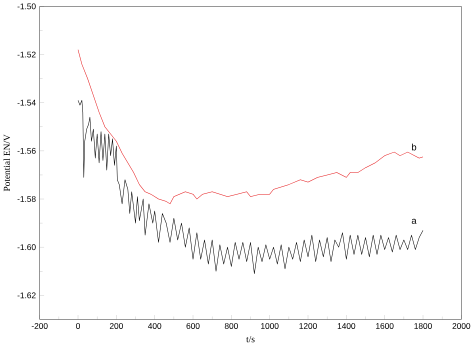  What do you see at coordinates (6, 163) in the screenshot?
I see `y-axis-title: Potential EN/V` at bounding box center [6, 163].